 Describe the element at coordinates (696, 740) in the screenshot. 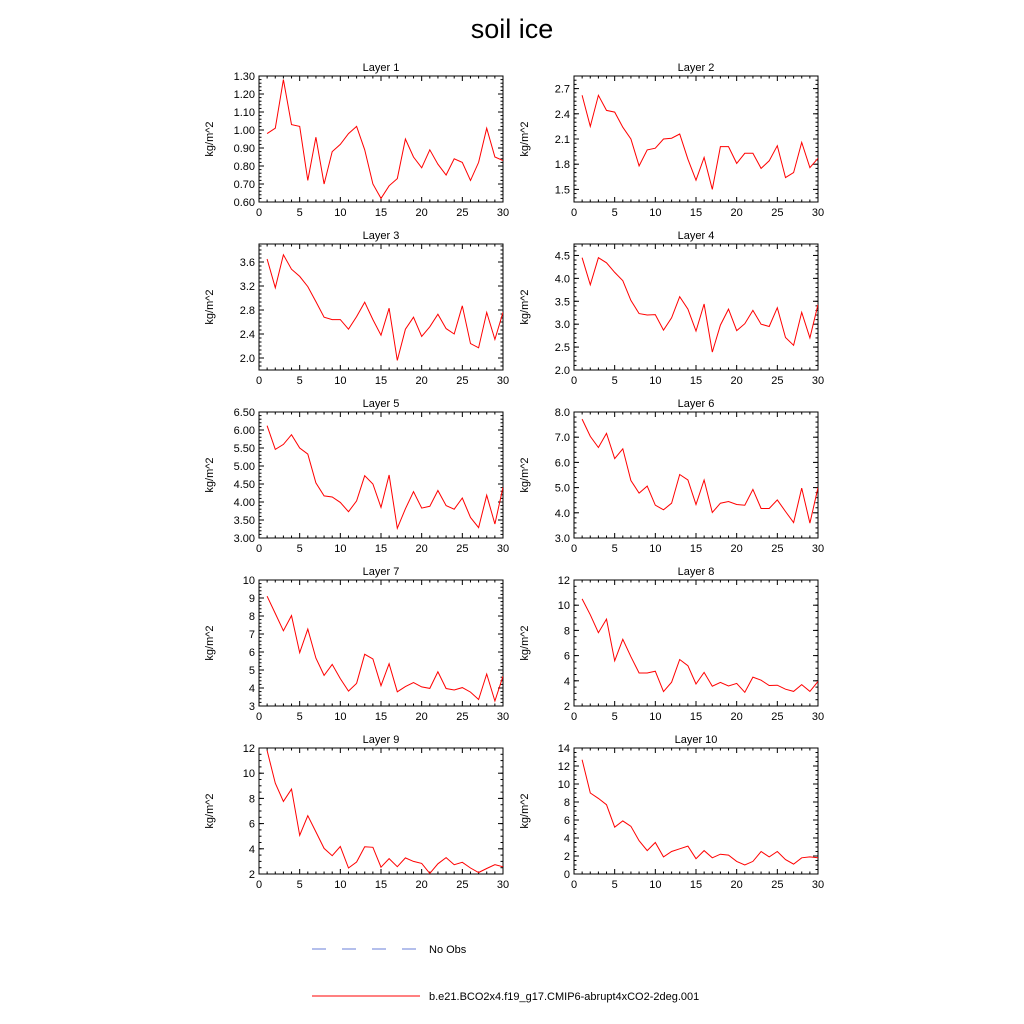

I see `panel-title: Layer 10` at that location.